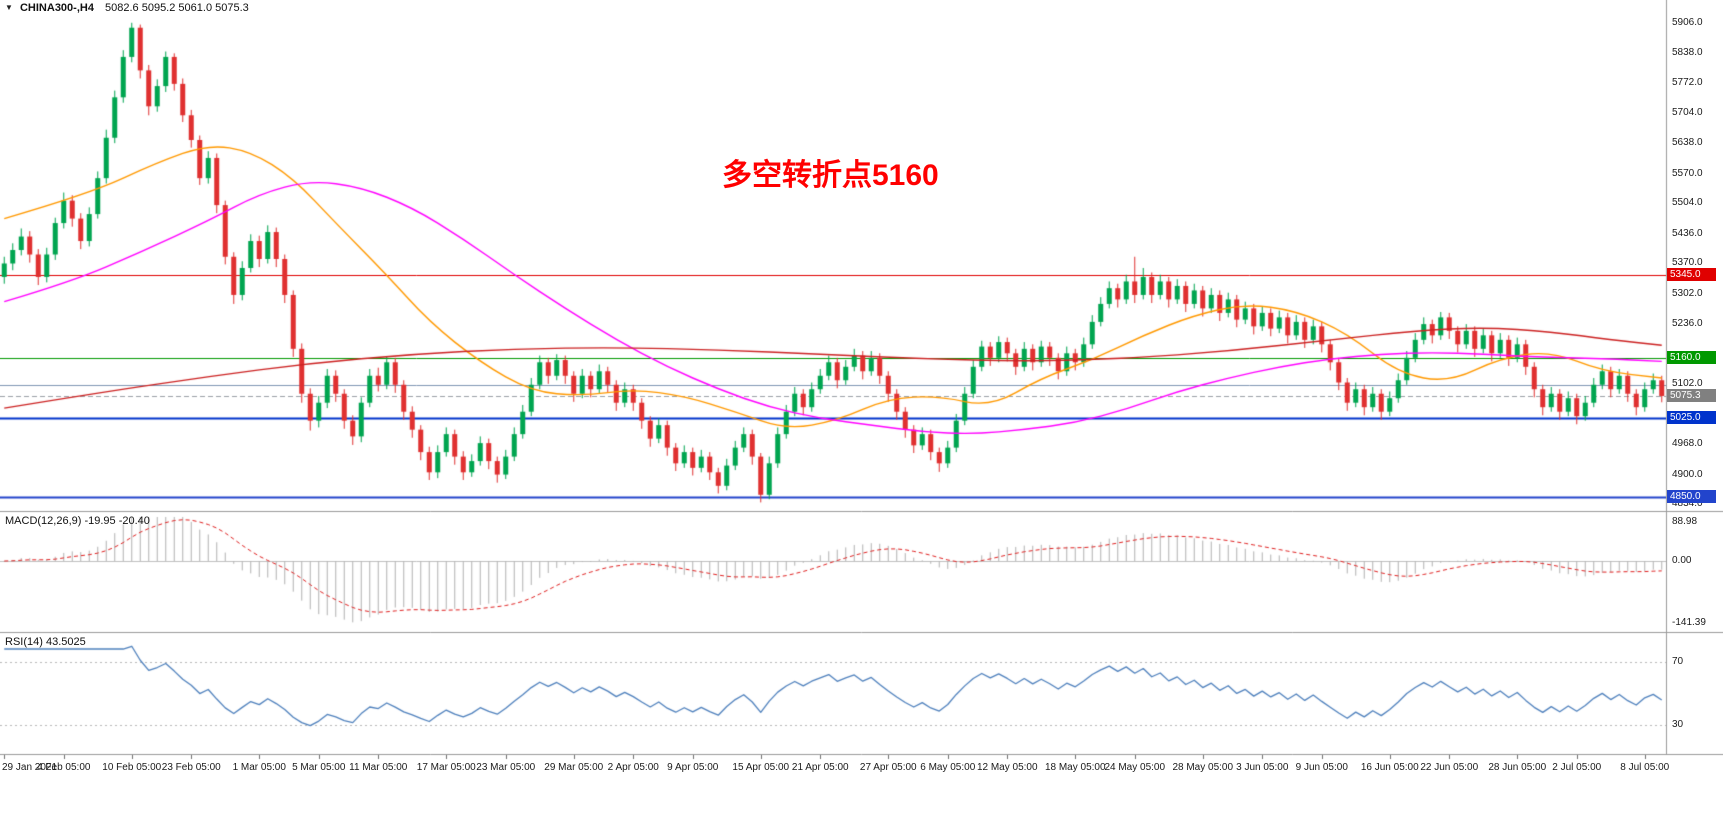 The width and height of the screenshot is (1723, 837). What do you see at coordinates (1687, 294) in the screenshot?
I see `price-axis-tick: 5302.0` at bounding box center [1687, 294].